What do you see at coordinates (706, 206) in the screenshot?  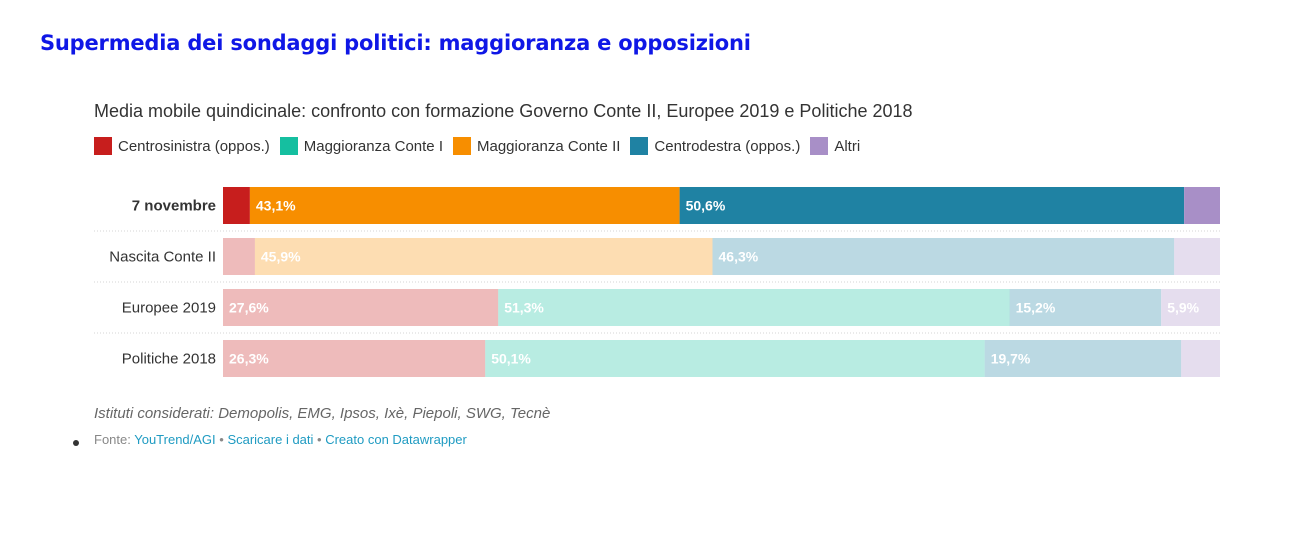 I see `data-label: 50,6%` at bounding box center [706, 206].